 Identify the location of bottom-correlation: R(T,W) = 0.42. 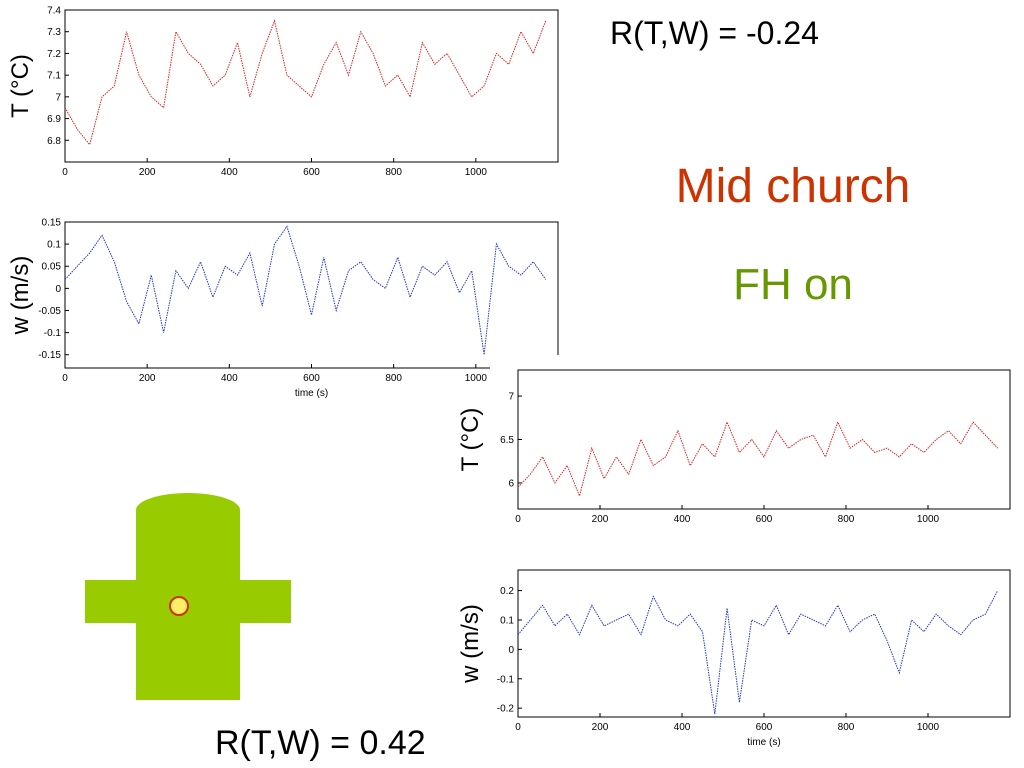
(320, 743).